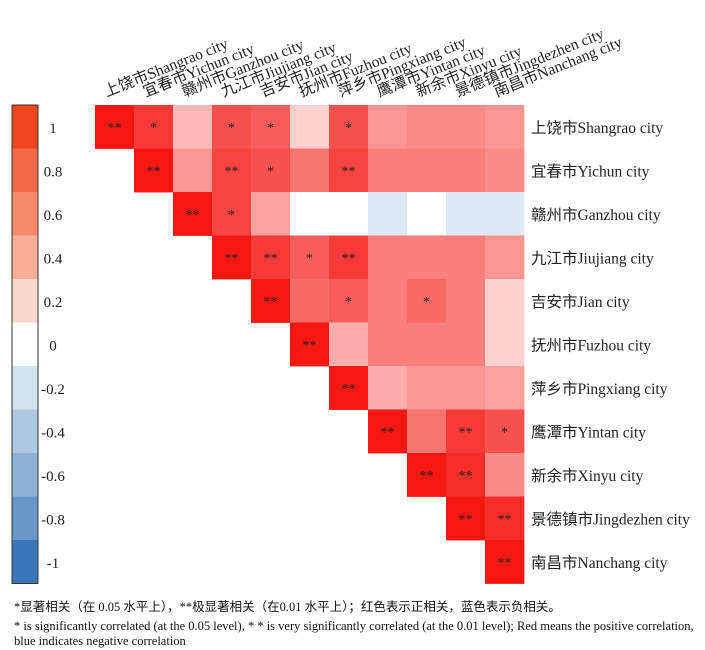 Image resolution: width=705 pixels, height=650 pixels. What do you see at coordinates (588, 432) in the screenshot?
I see `row-label: 鹰潭市Yintan city` at bounding box center [588, 432].